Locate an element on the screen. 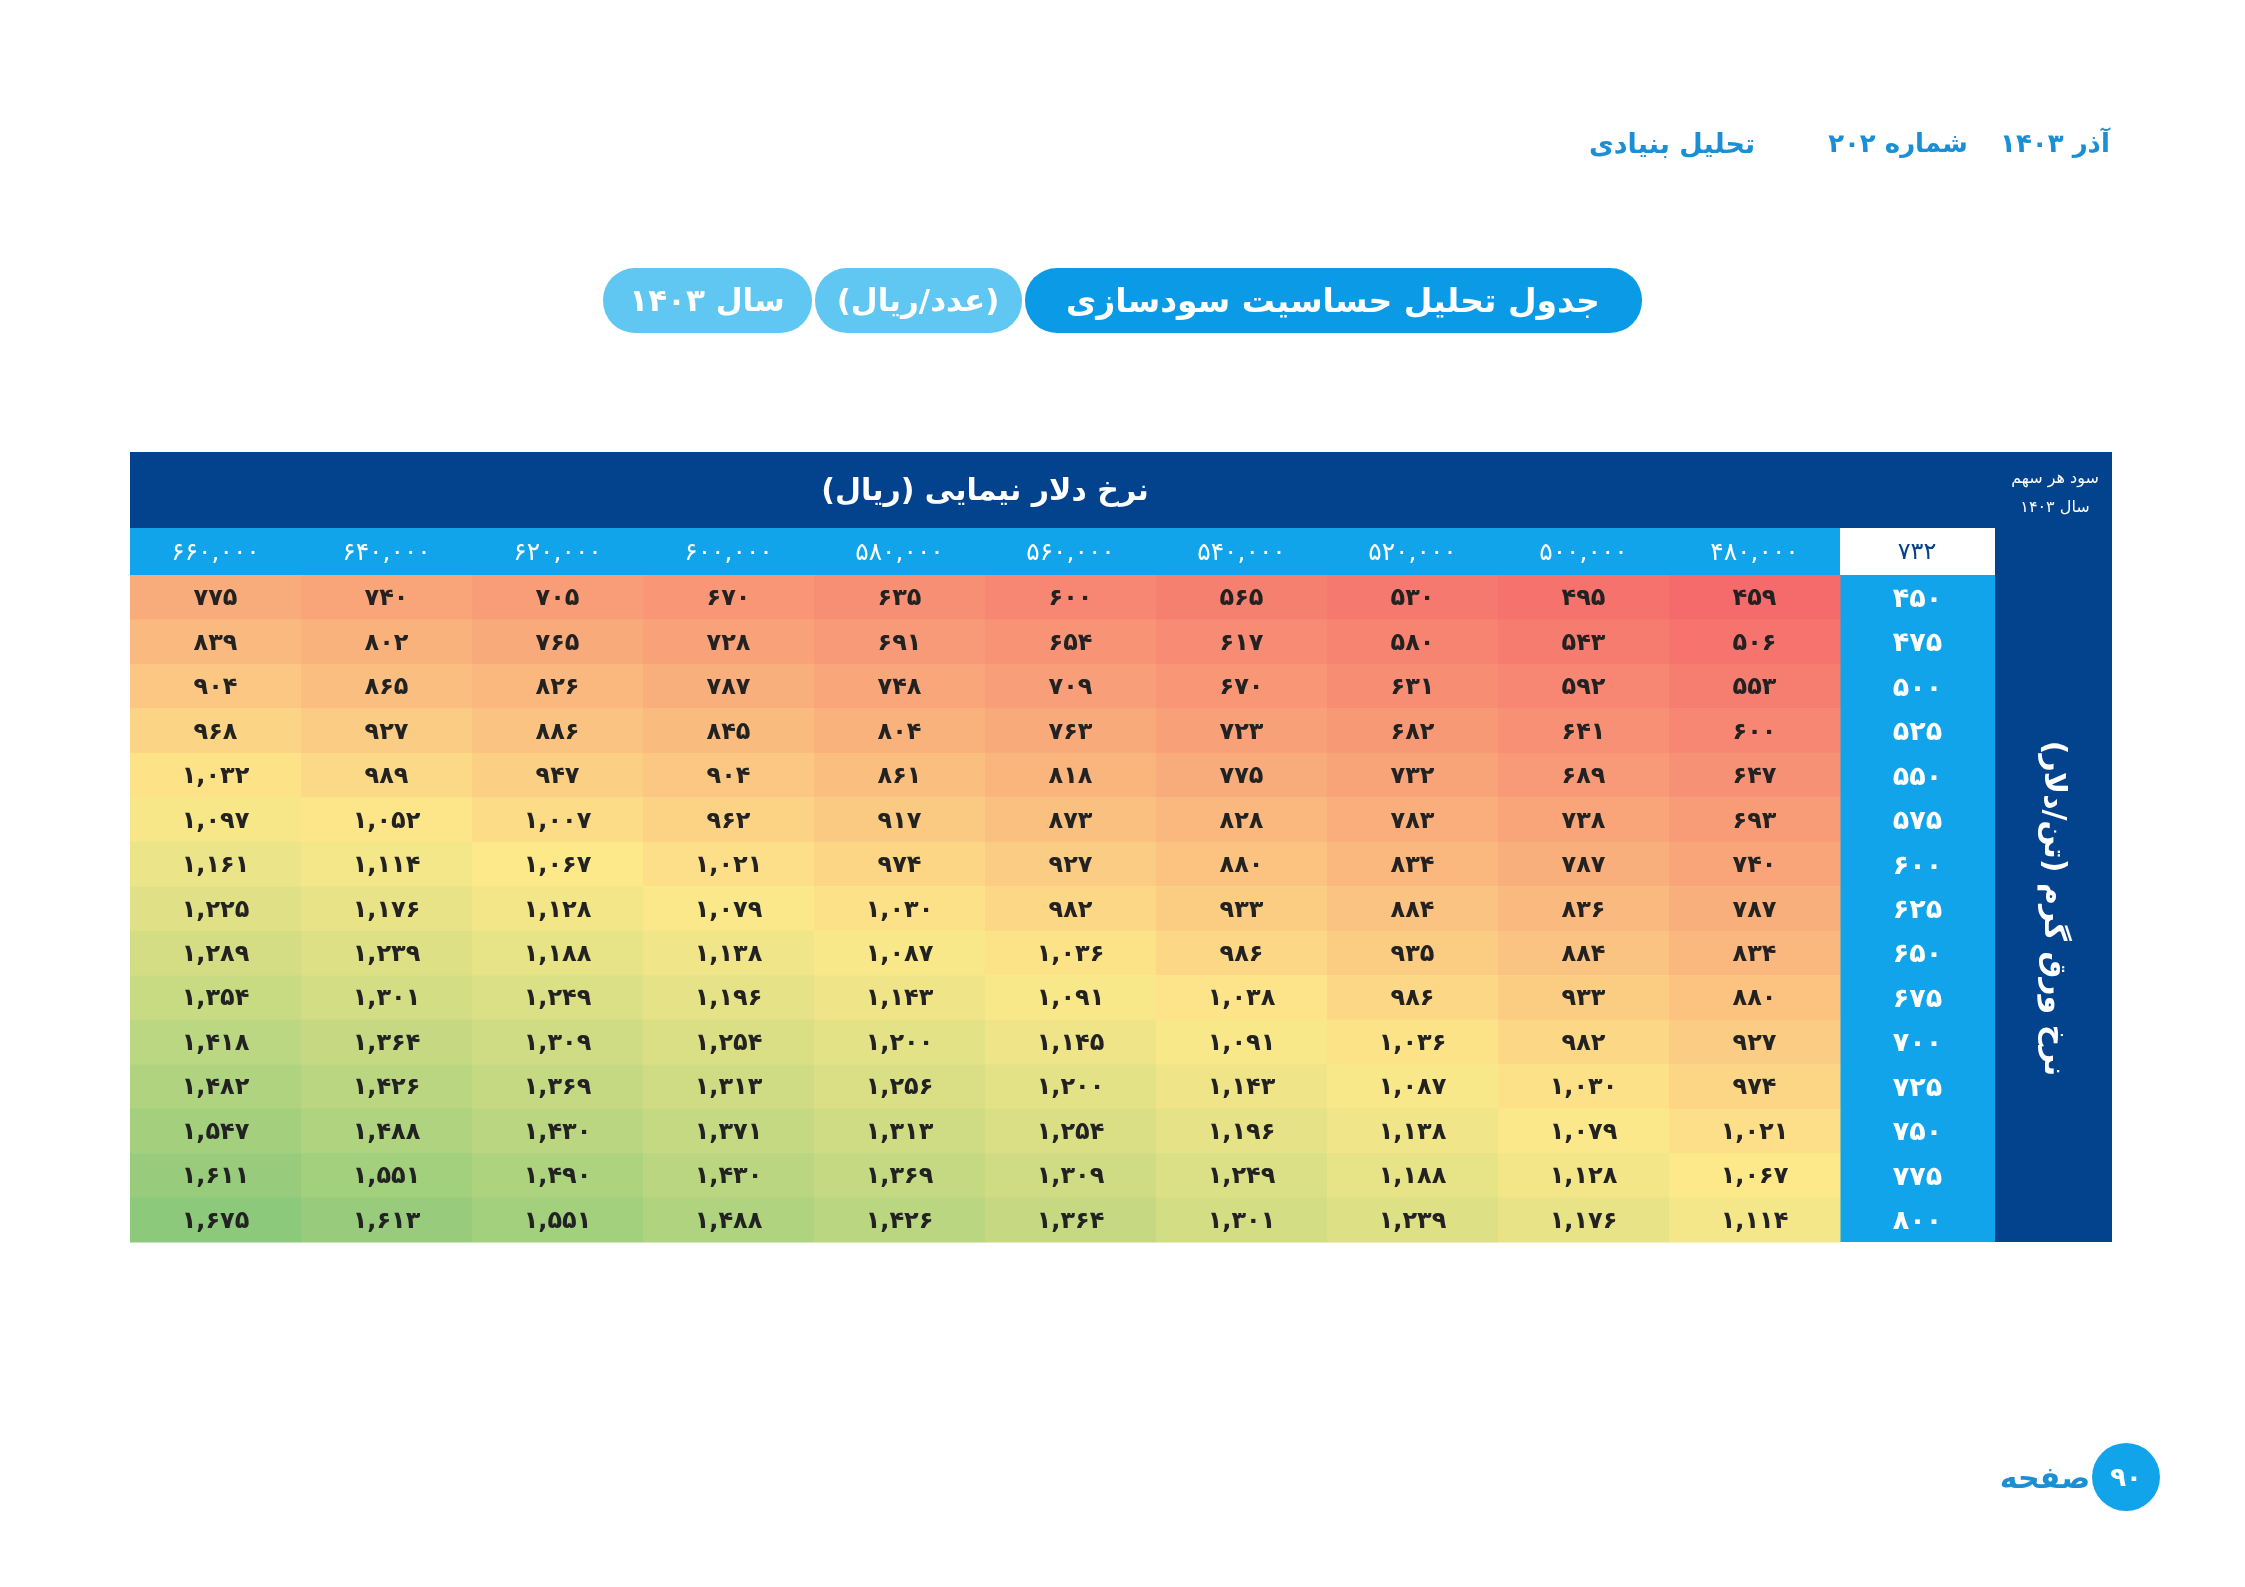  data-label: ۱,۵۴۷ is located at coordinates (215, 1130).